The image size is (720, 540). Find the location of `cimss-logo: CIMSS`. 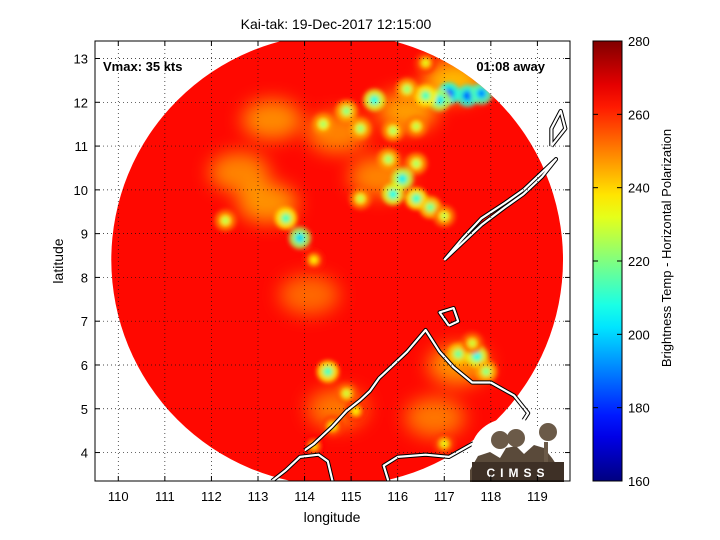

cimss-logo: CIMSS is located at coordinates (517, 452).